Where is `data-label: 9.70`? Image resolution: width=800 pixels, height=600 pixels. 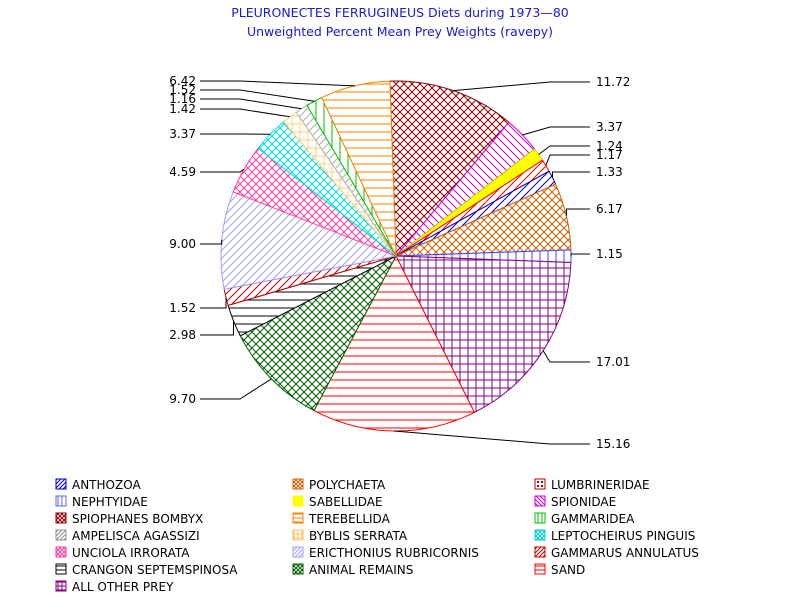 data-label: 9.70 is located at coordinates (182, 399).